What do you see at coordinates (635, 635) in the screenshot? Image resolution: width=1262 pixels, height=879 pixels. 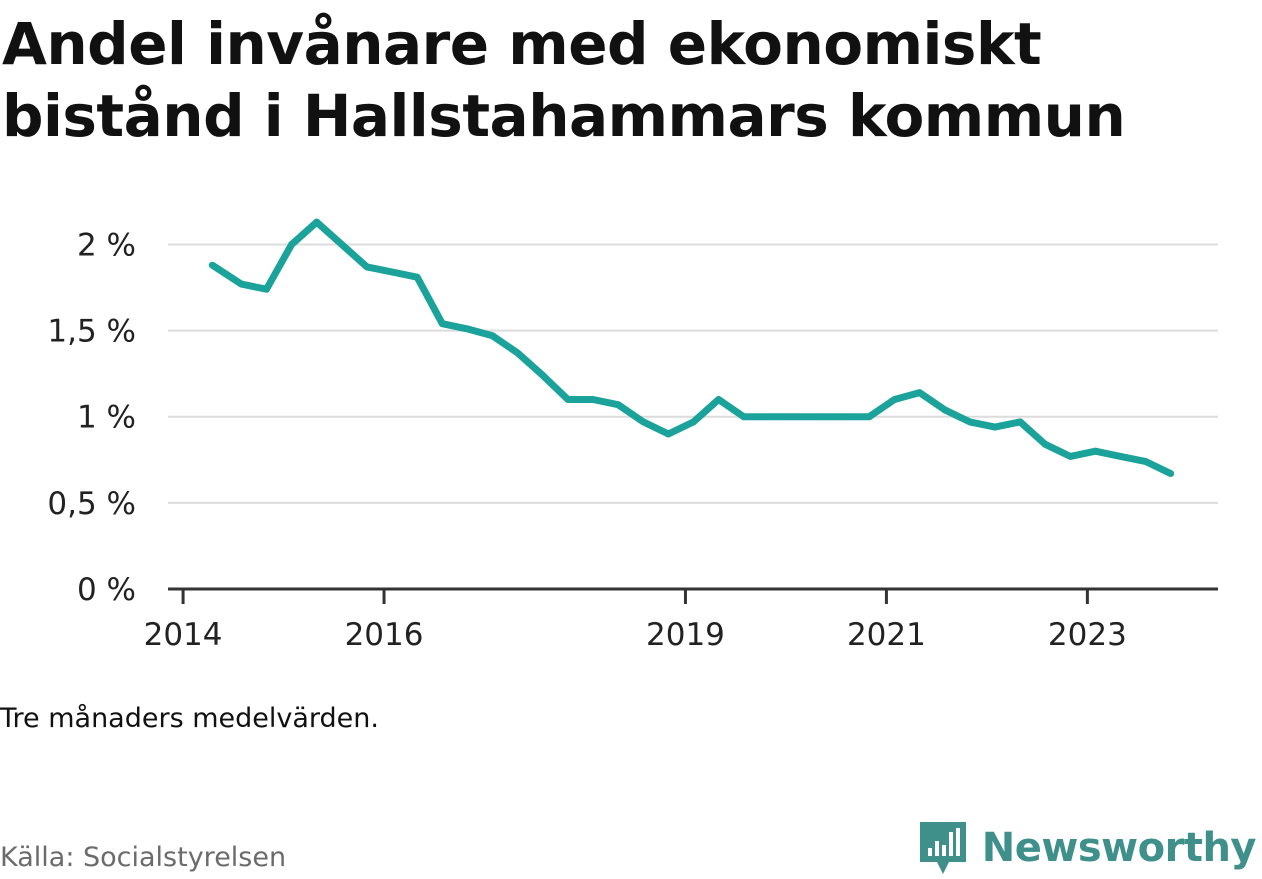 I see `x-axis-labels: 2014 2016 2019 2021 2023` at bounding box center [635, 635].